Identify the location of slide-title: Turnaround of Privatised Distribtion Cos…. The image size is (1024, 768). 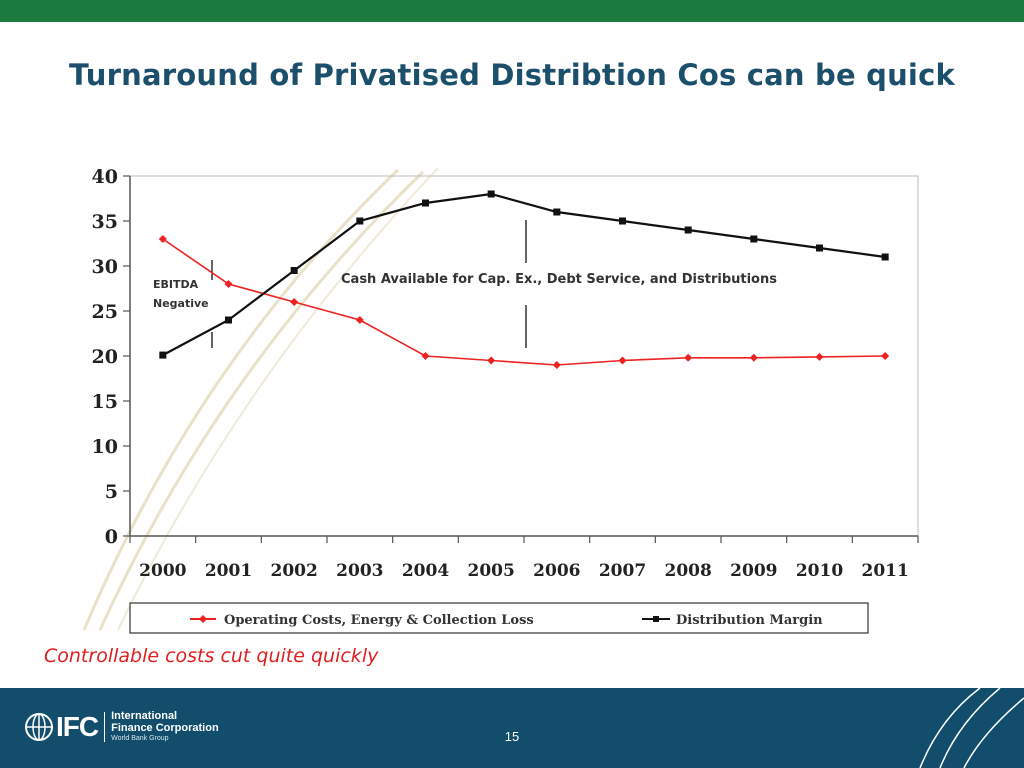
(512, 75).